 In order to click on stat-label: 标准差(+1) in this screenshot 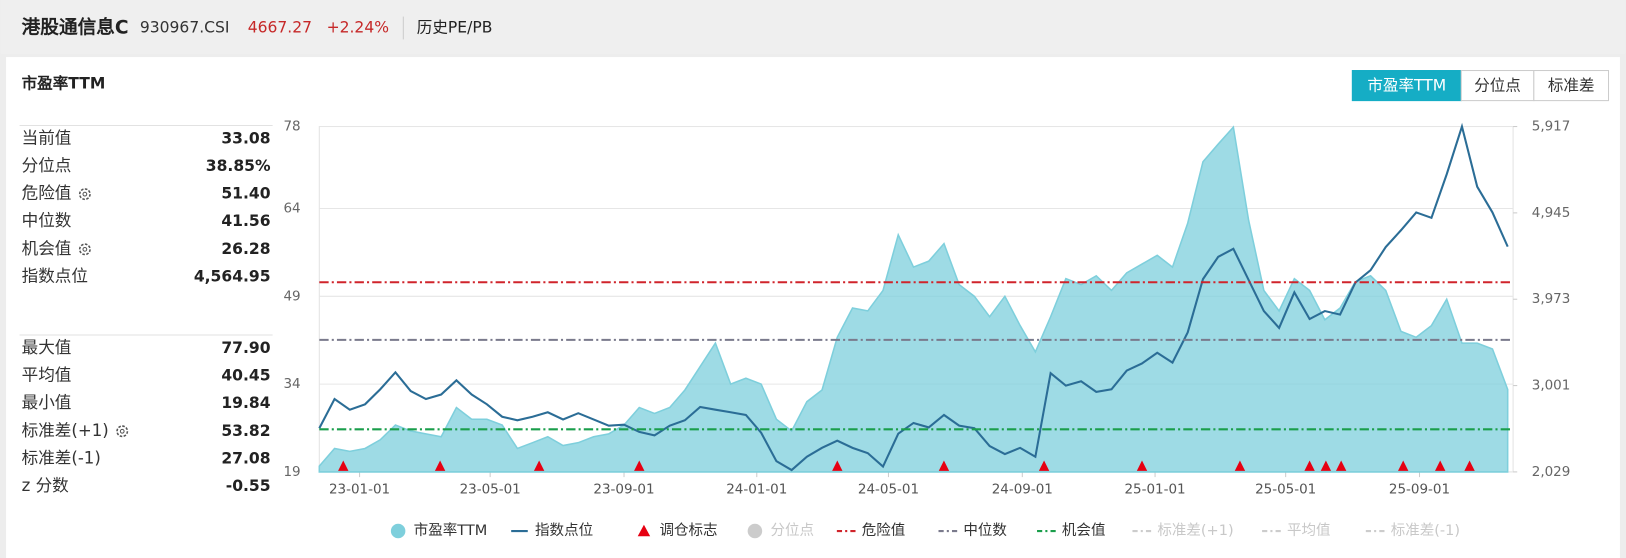, I will do `click(65, 430)`.